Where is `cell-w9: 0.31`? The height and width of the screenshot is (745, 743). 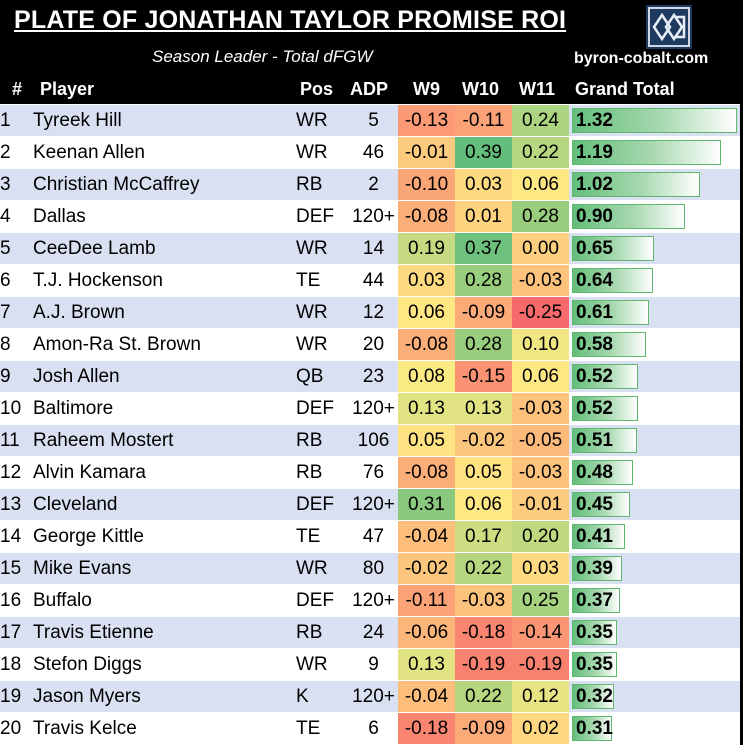 cell-w9: 0.31 is located at coordinates (426, 504).